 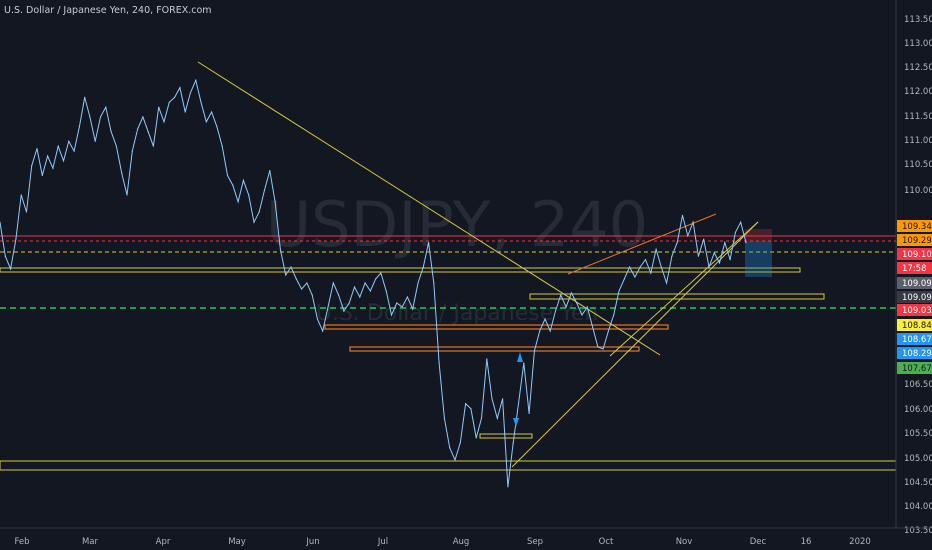 What do you see at coordinates (918, 434) in the screenshot?
I see `y-tick-label: 105.500` at bounding box center [918, 434].